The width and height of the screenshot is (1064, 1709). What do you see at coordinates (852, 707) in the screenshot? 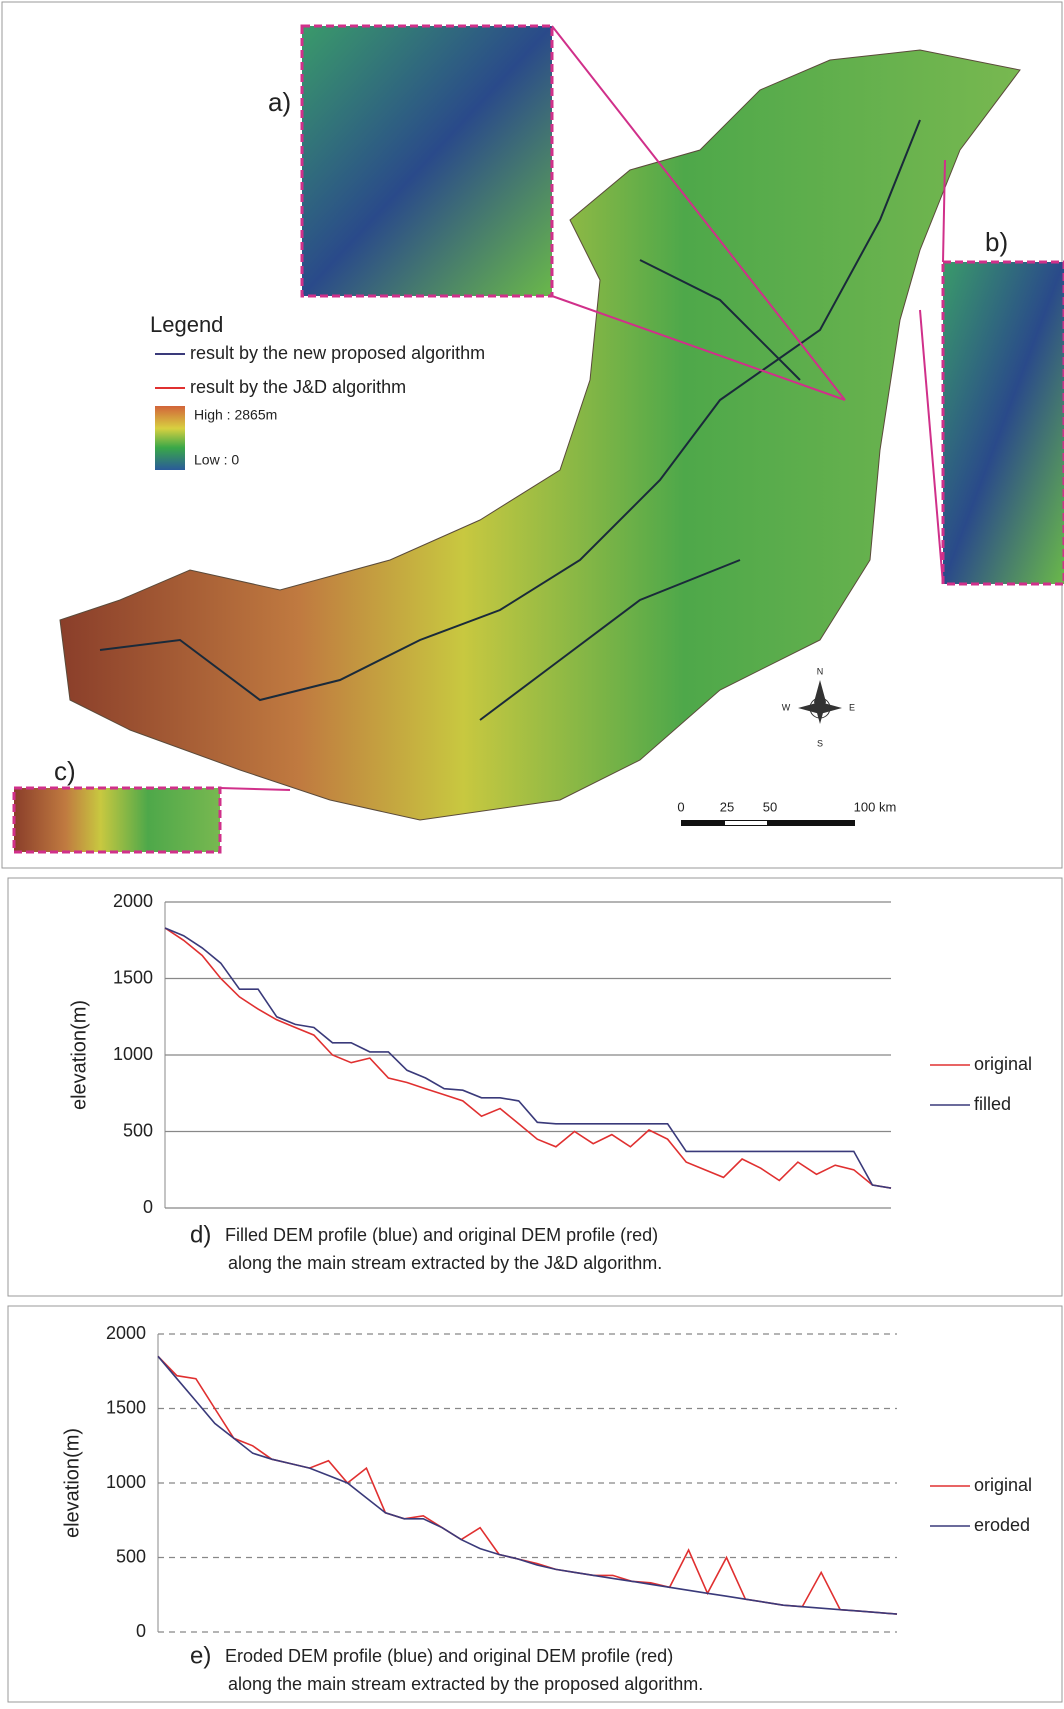
I see `compass-label: E` at bounding box center [852, 707].